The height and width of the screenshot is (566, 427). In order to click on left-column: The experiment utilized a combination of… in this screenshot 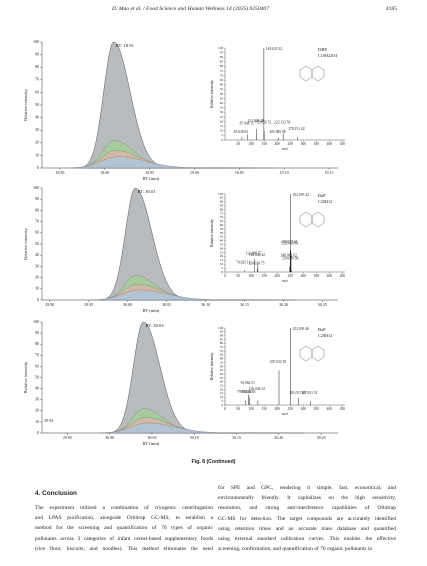, I will do `click(124, 528)`.